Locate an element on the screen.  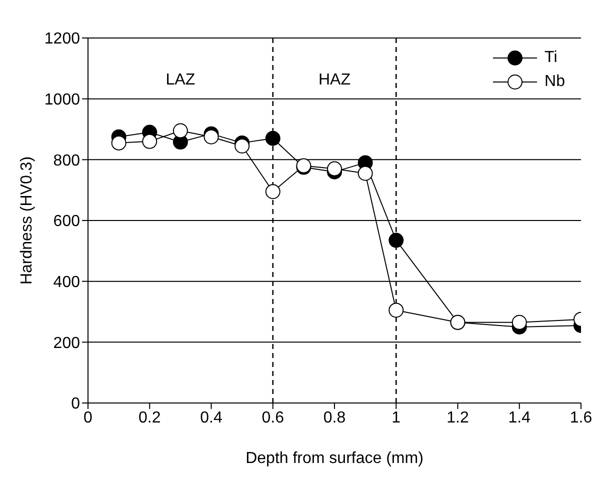
y-tick-label: 200 is located at coordinates (66, 343).